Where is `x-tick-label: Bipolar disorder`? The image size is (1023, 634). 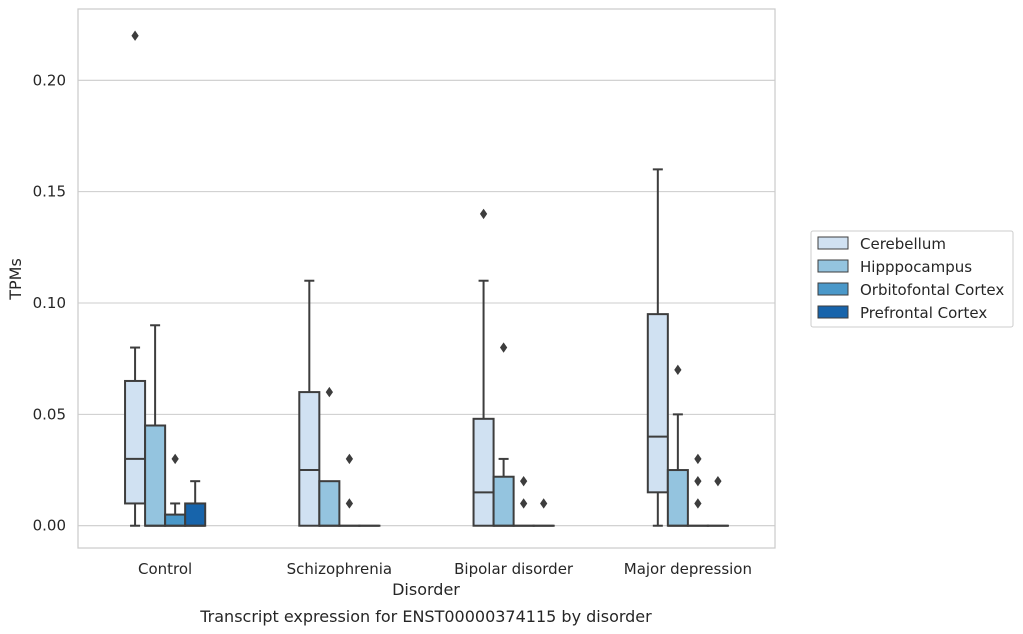
x-tick-label: Bipolar disorder is located at coordinates (514, 569).